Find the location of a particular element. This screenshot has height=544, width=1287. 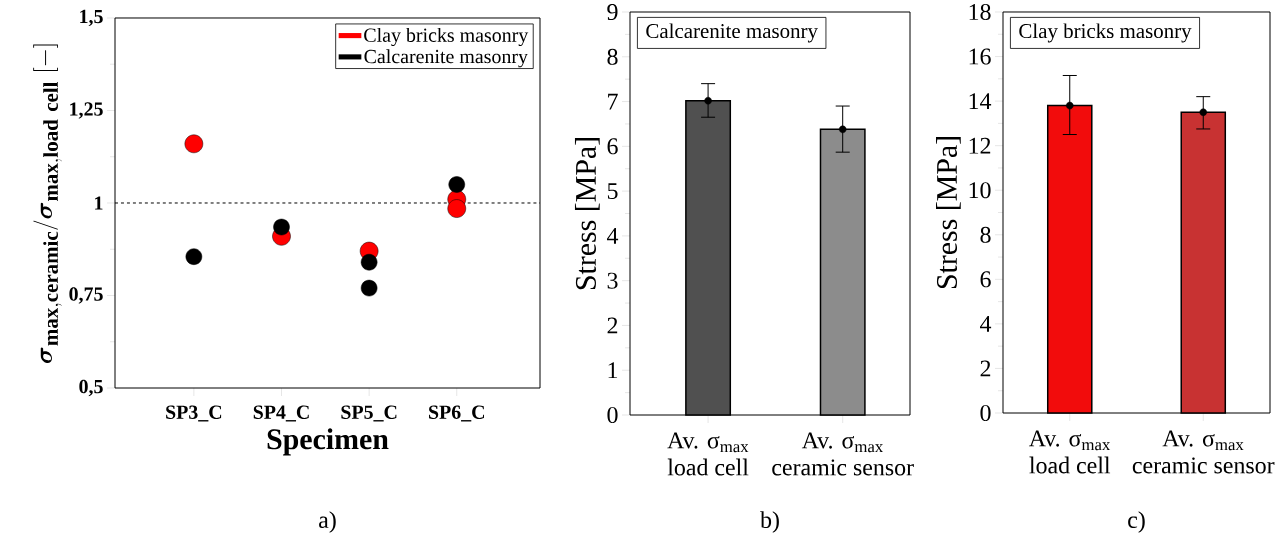

text: a) is located at coordinates (327, 522).